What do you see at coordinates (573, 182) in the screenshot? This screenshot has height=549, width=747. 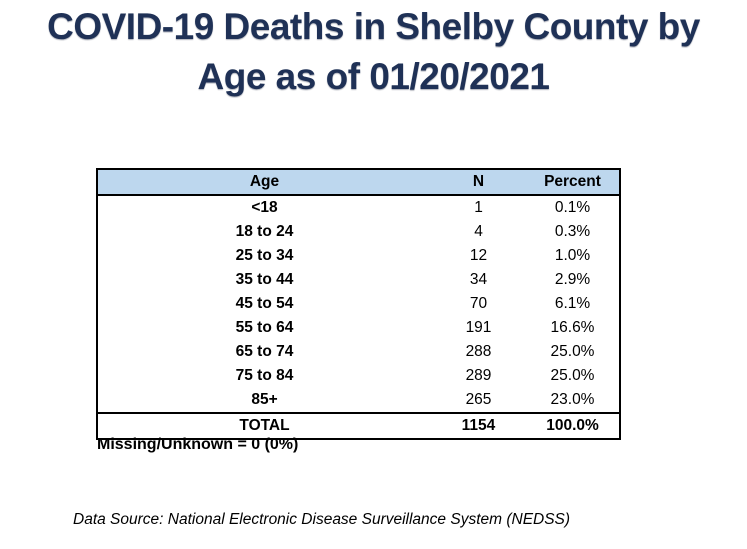 I see `column-header-percent: Percent` at bounding box center [573, 182].